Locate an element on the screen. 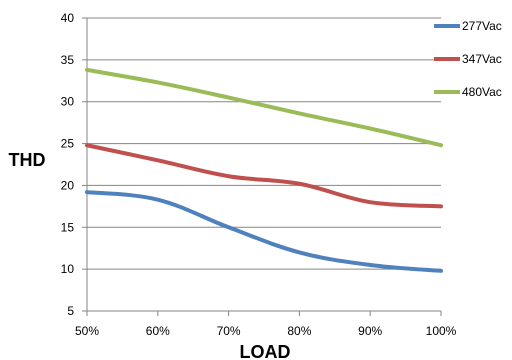 The height and width of the screenshot is (360, 512). x-tick-label: 100% is located at coordinates (441, 331).